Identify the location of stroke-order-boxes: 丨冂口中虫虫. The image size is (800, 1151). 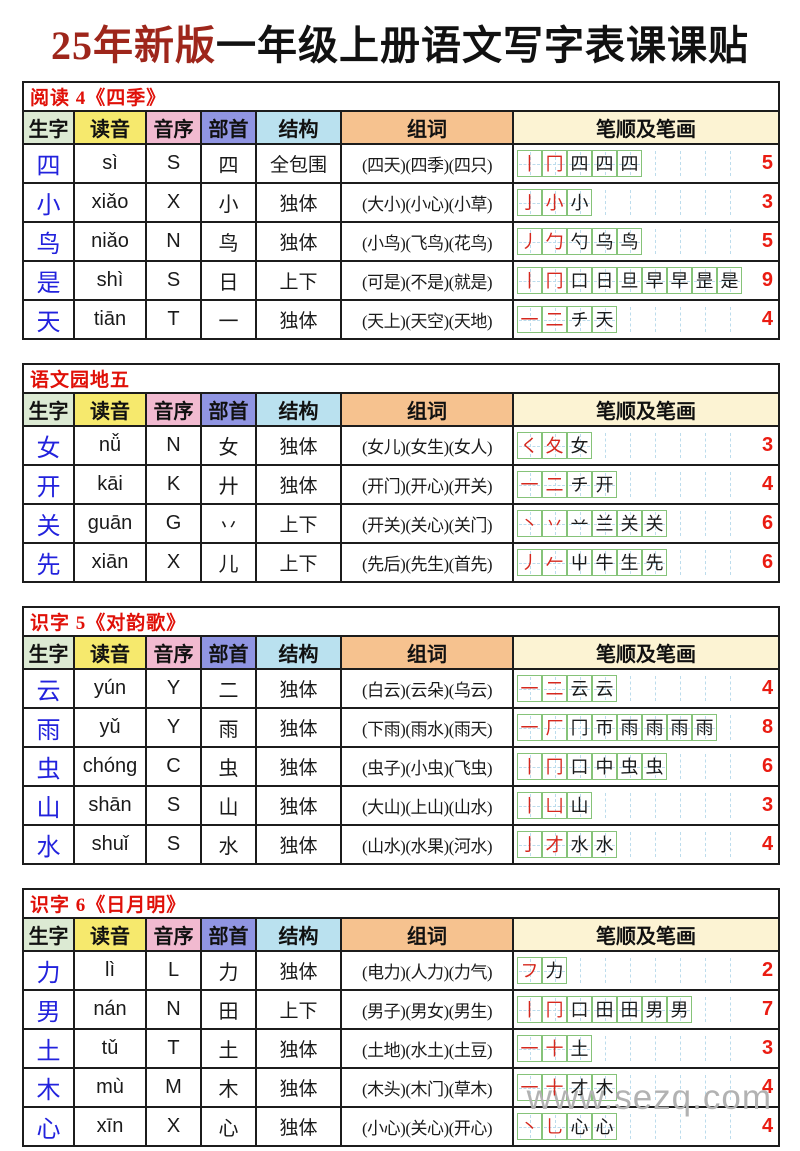
(629, 766).